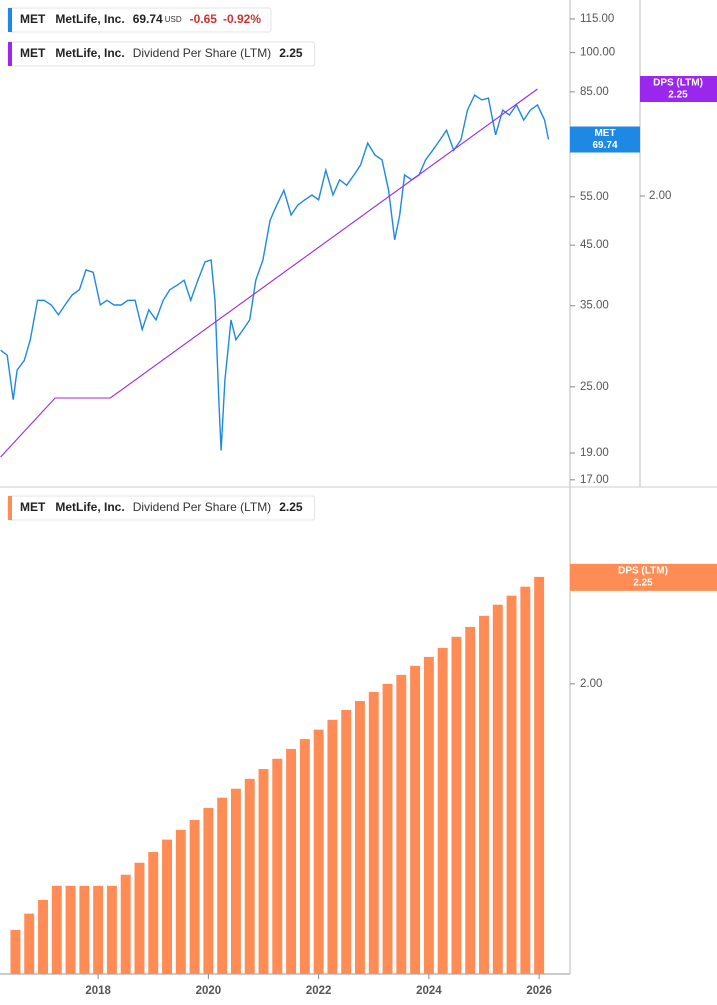 The image size is (717, 1005). I want to click on x-tick-label: 2018, so click(98, 991).